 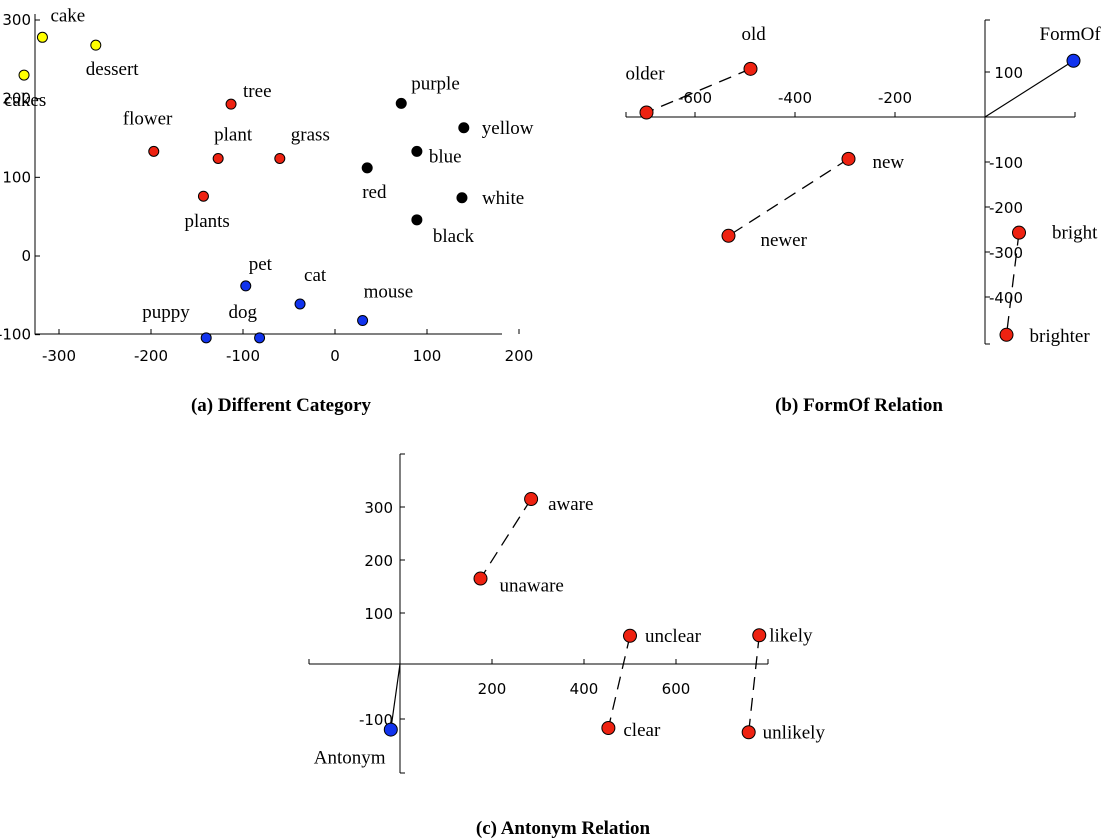 What do you see at coordinates (435, 83) in the screenshot?
I see `point-label-purple: purple` at bounding box center [435, 83].